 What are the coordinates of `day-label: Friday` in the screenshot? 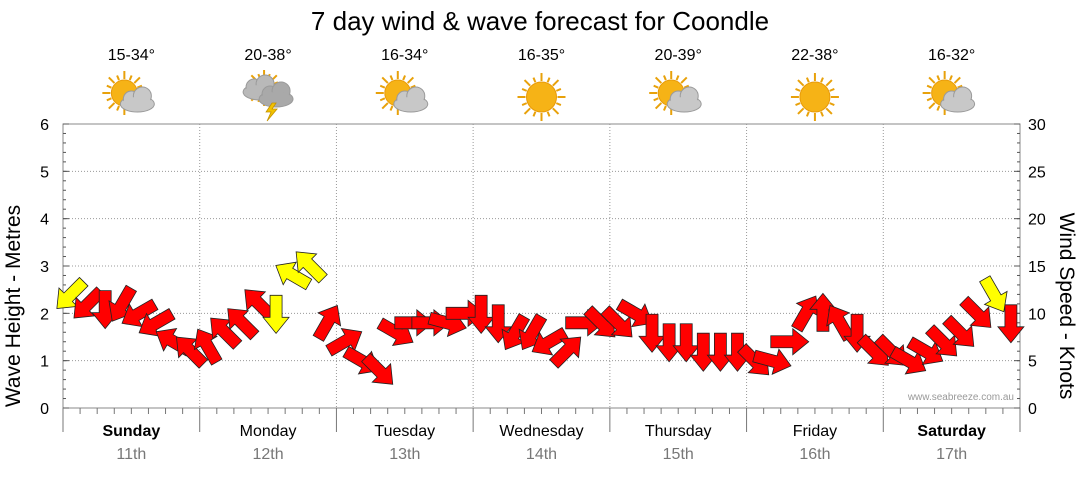 It's located at (815, 431).